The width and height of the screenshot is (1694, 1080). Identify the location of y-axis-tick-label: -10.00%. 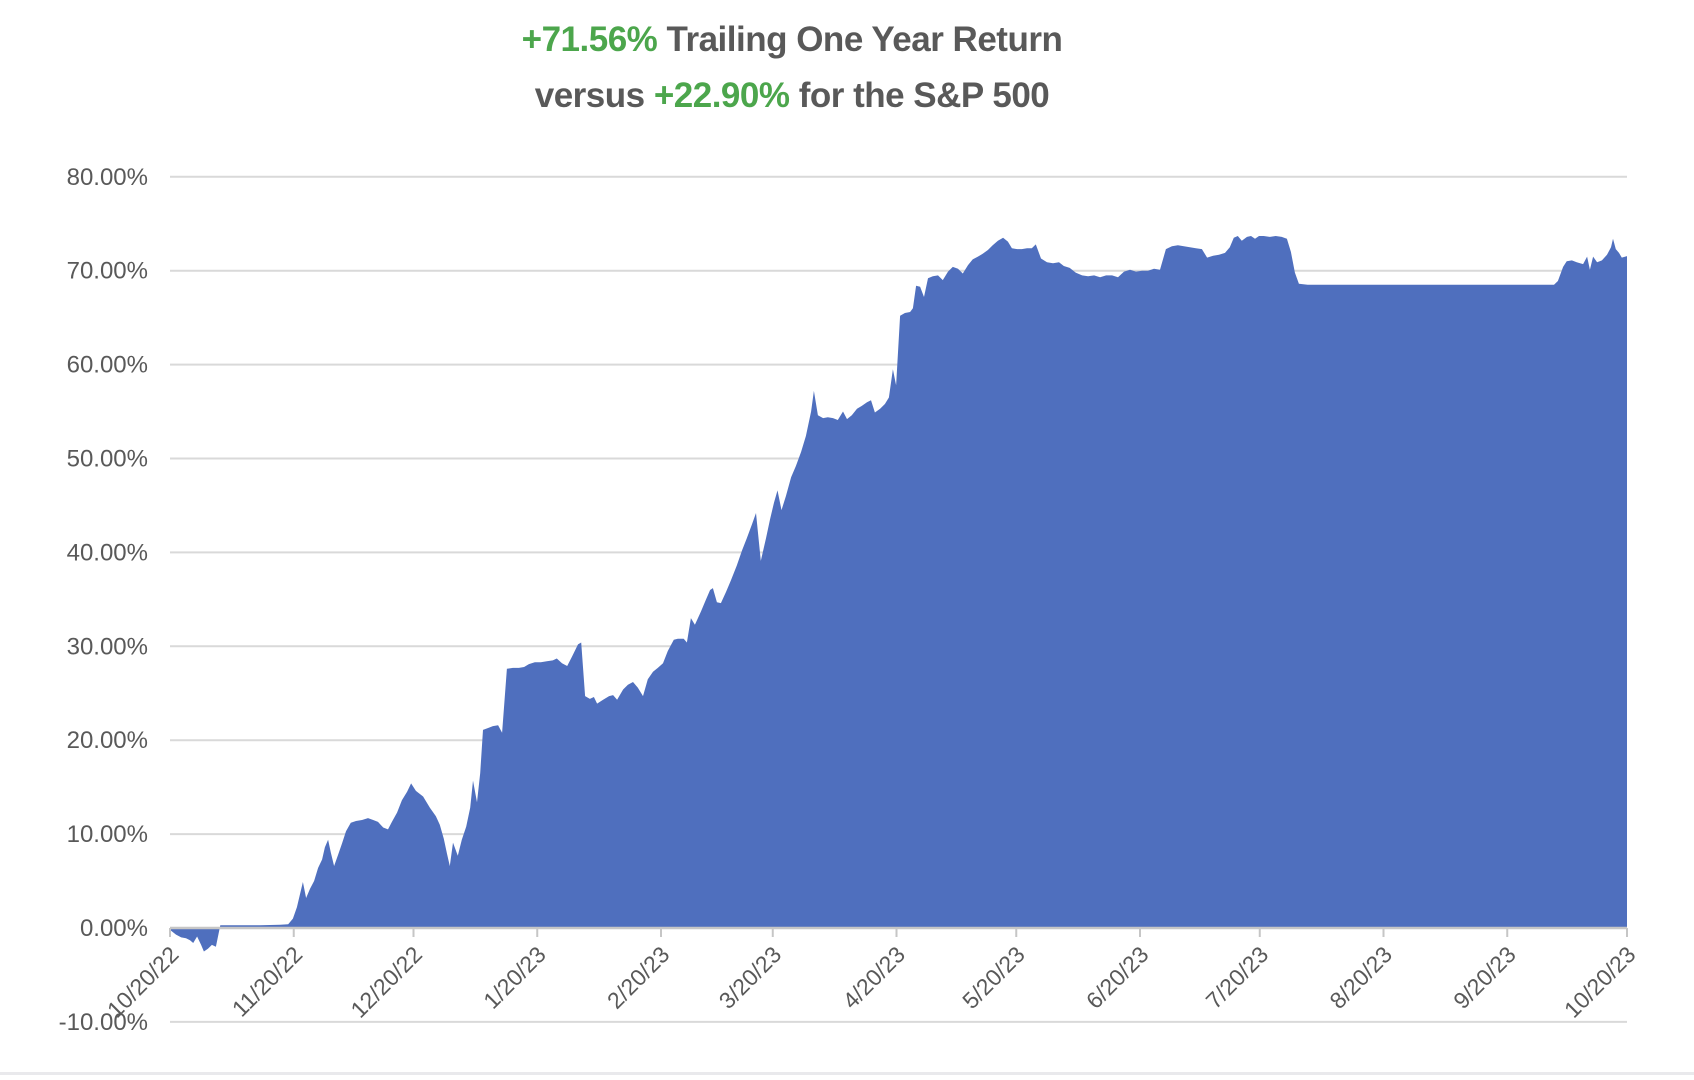
(103, 1022).